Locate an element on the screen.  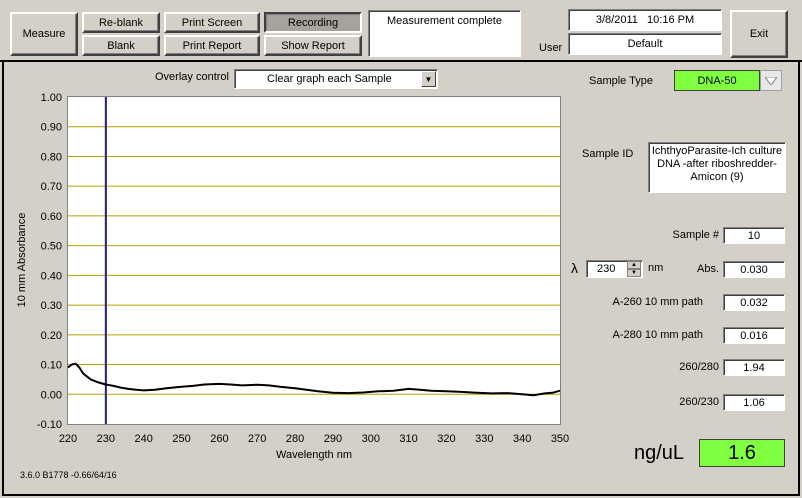
sample-num-value: 10 is located at coordinates (754, 235).